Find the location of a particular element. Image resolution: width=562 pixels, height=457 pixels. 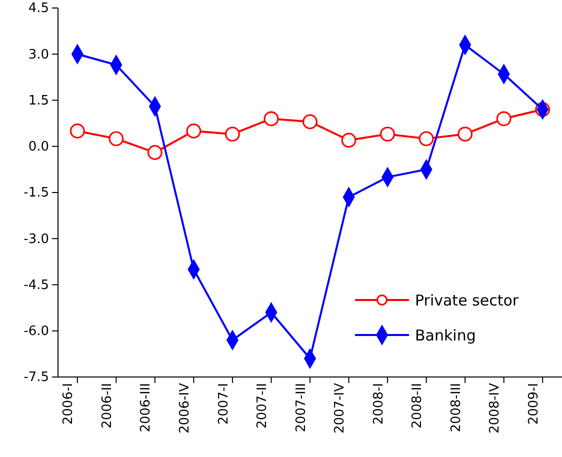

x-tick-label: 2008-II is located at coordinates (418, 405).